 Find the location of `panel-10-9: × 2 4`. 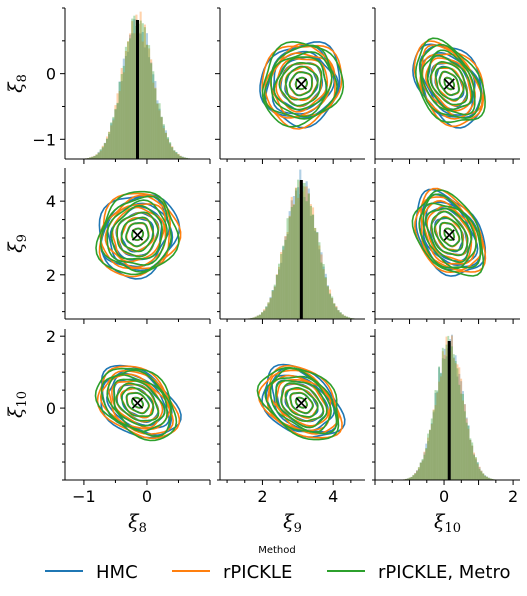

panel-10-9: × 2 4 is located at coordinates (290, 417).